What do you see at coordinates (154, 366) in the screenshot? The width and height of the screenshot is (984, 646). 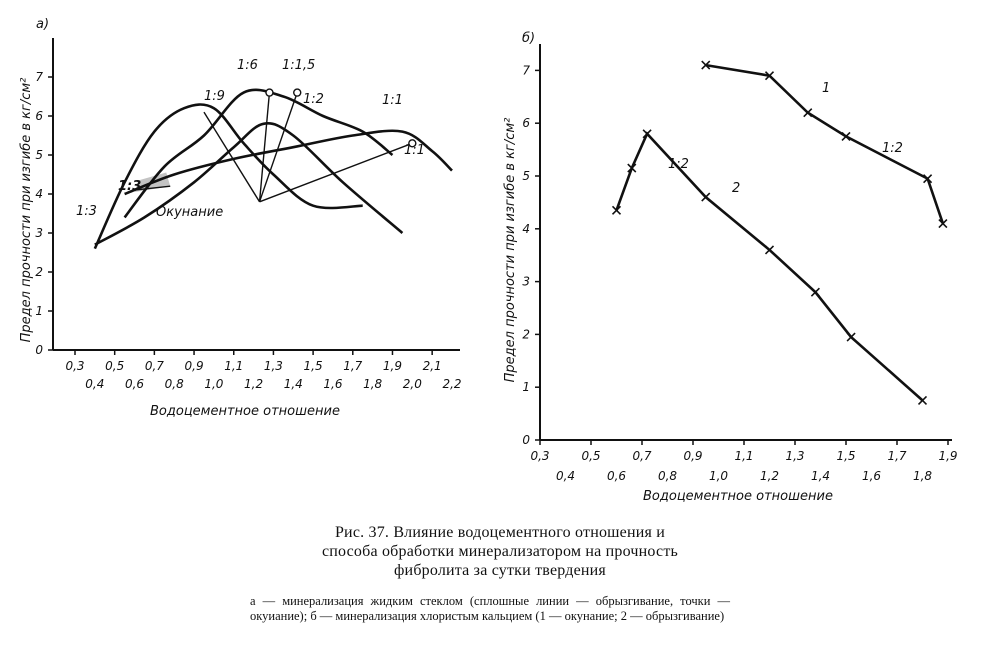 I see `a-xtick-label-upper: 0,7` at bounding box center [154, 366].